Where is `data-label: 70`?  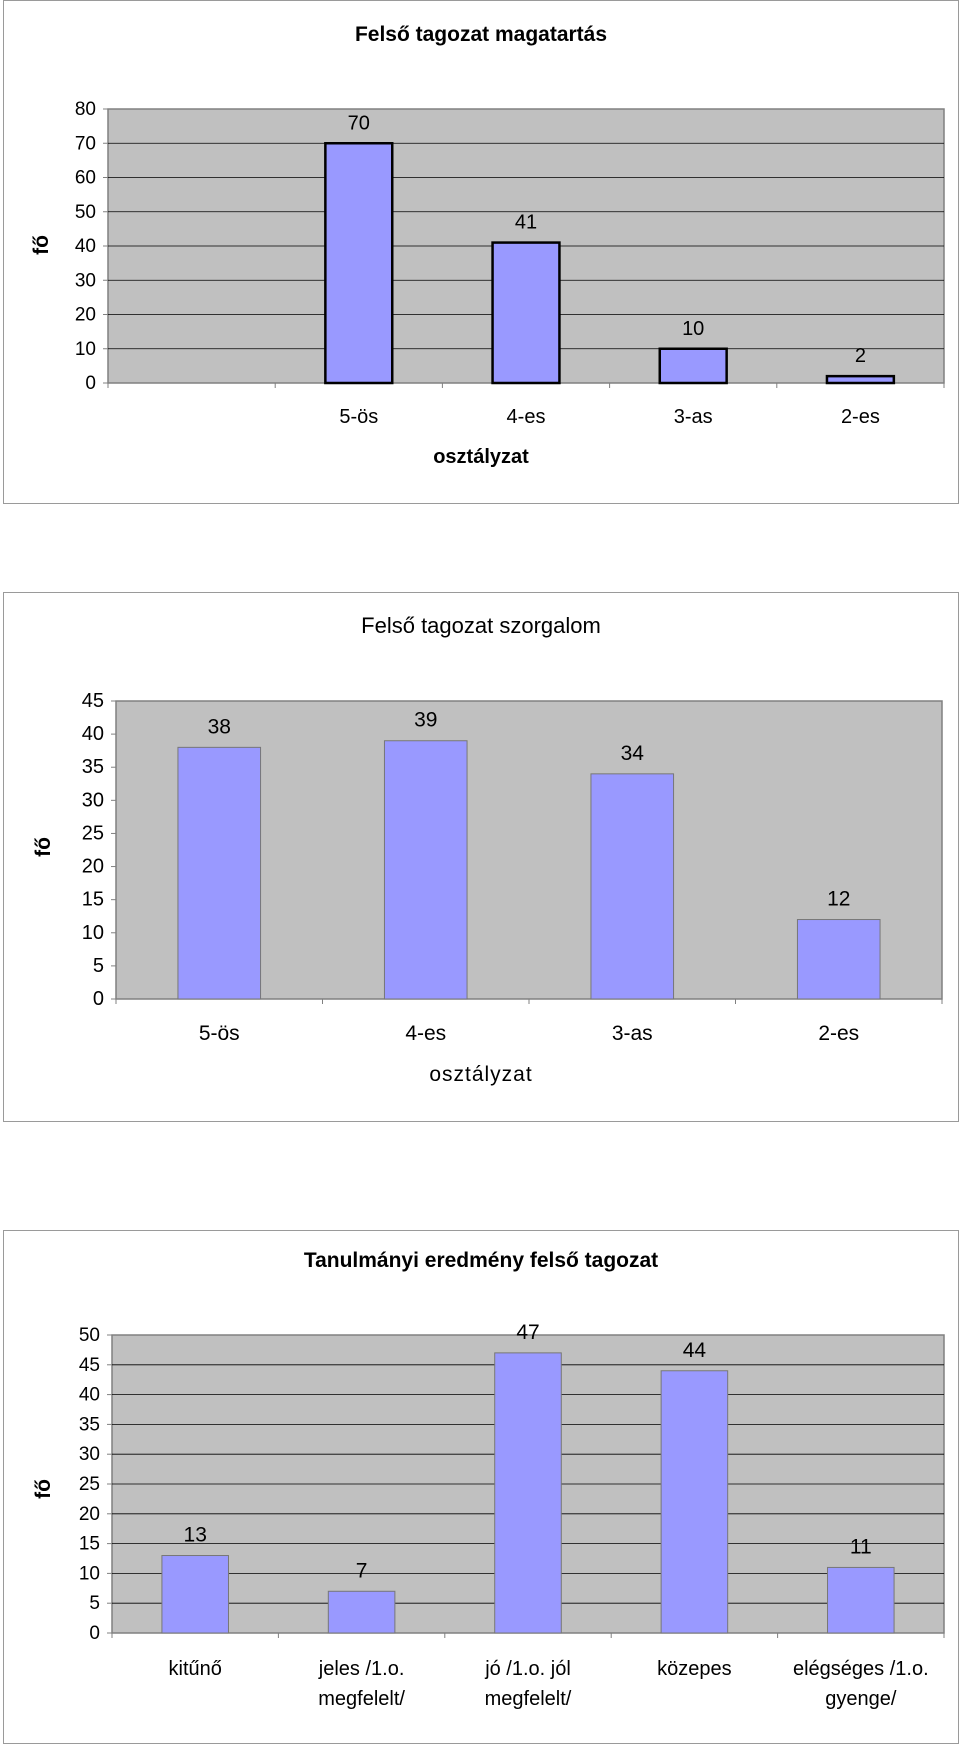
data-label: 70 is located at coordinates (359, 123).